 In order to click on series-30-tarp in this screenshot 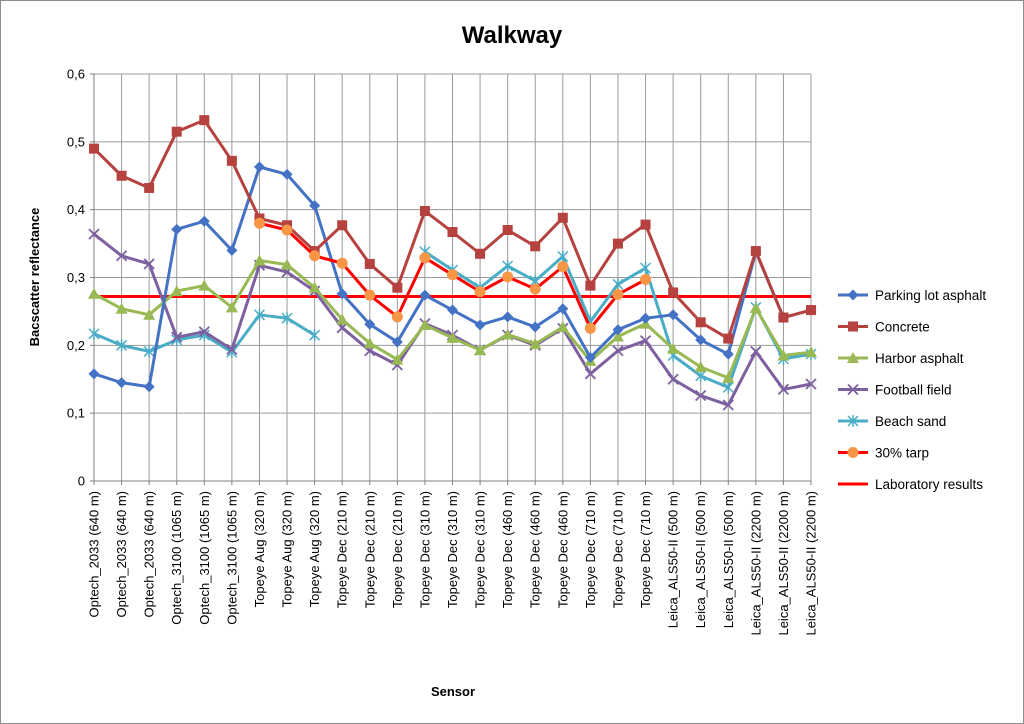, I will do `click(452, 275)`.